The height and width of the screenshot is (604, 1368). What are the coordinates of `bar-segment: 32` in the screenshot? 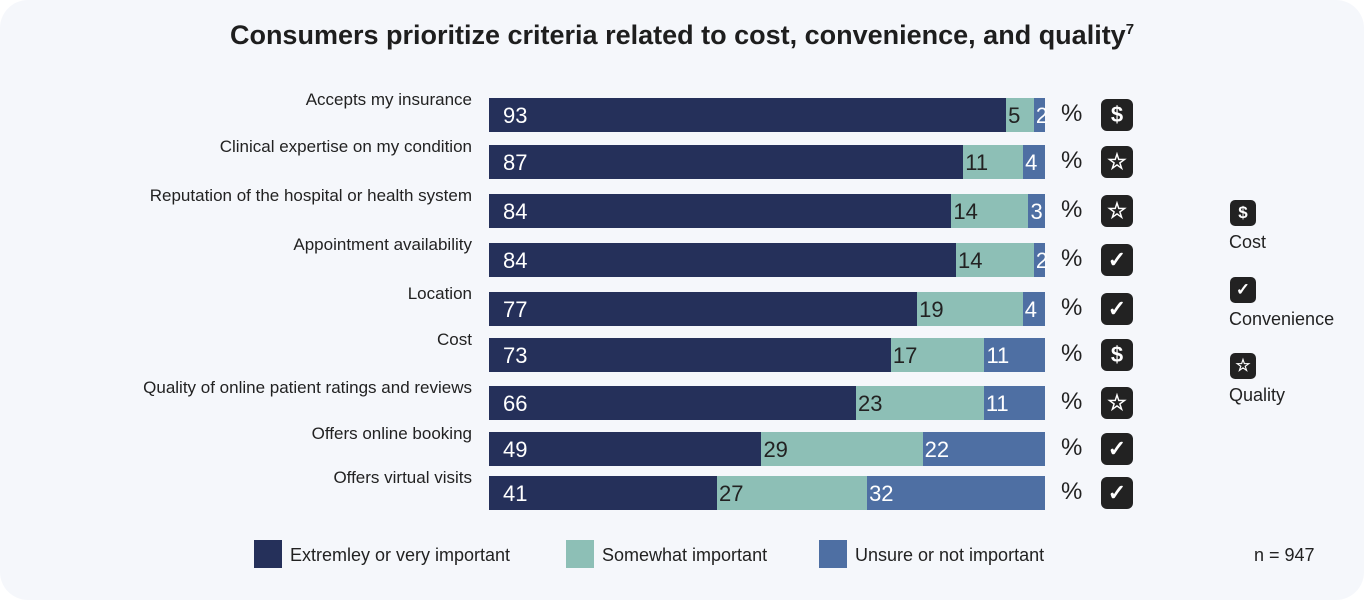 It's located at (956, 493).